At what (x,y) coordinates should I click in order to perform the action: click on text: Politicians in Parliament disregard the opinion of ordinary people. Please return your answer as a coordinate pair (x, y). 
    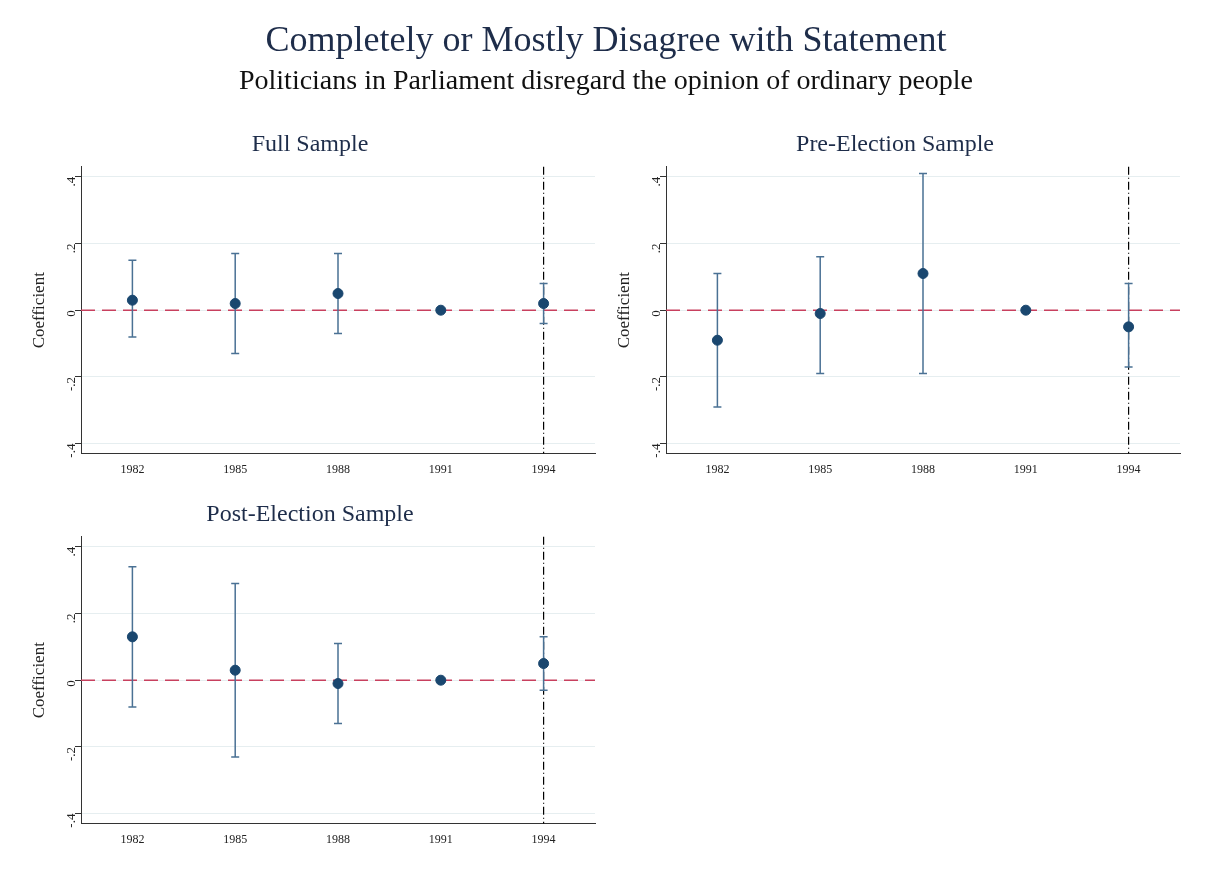
    Looking at the image, I should click on (606, 80).